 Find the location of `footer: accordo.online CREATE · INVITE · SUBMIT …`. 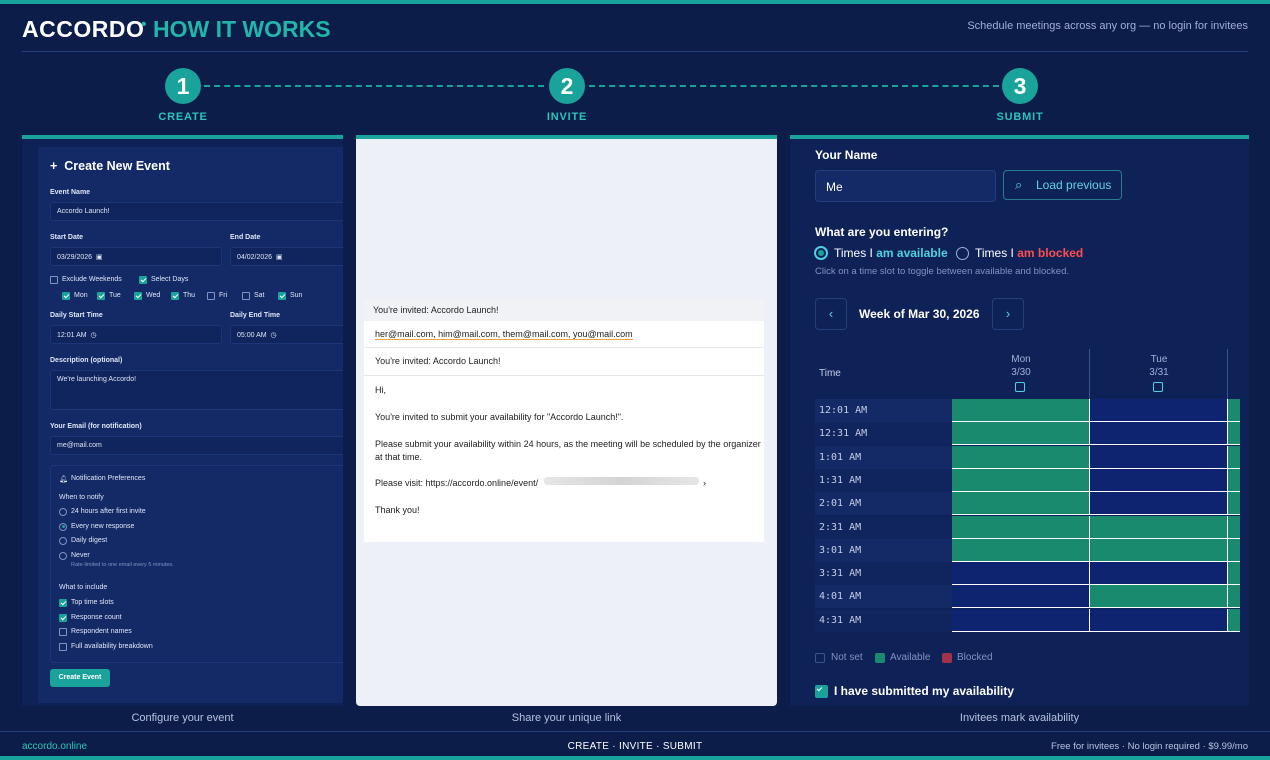

footer: accordo.online CREATE · INVITE · SUBMIT … is located at coordinates (635, 743).